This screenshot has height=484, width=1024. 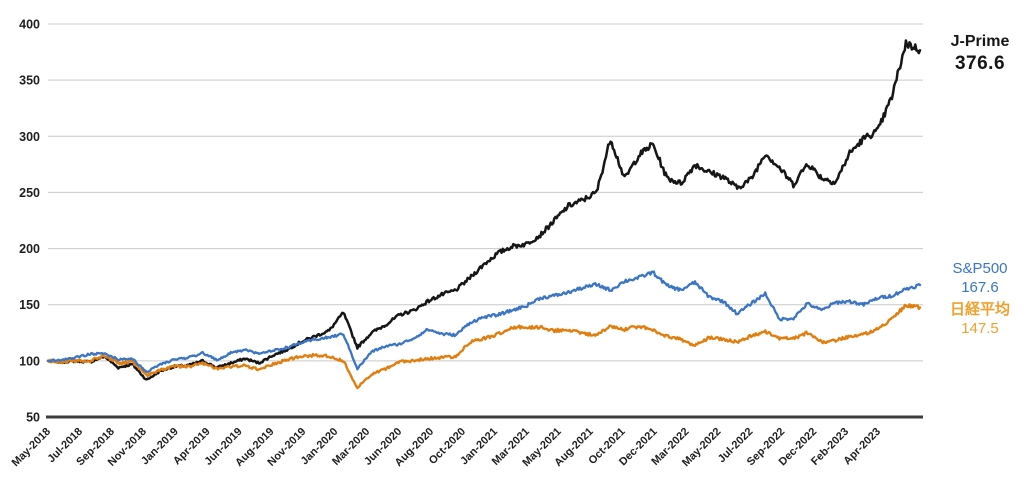 What do you see at coordinates (33, 418) in the screenshot?
I see `y-tick-label: 50` at bounding box center [33, 418].